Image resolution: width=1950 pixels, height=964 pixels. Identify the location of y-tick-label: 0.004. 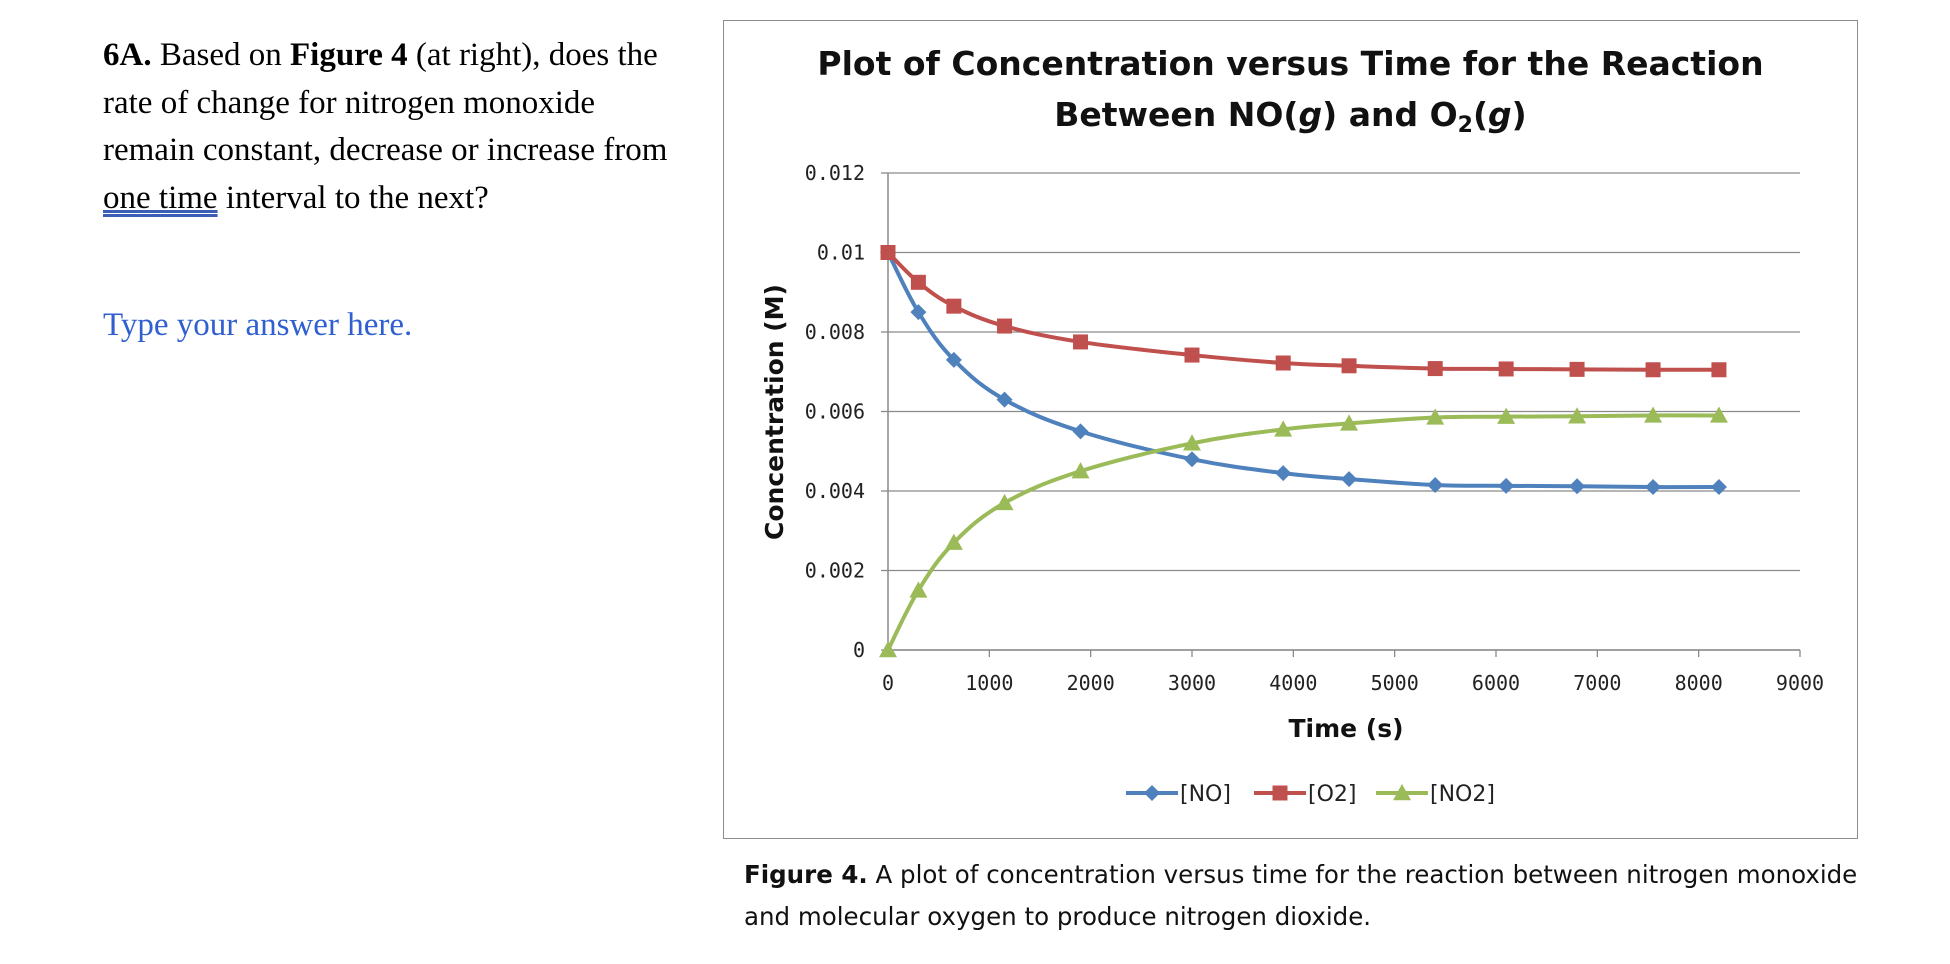
(835, 491).